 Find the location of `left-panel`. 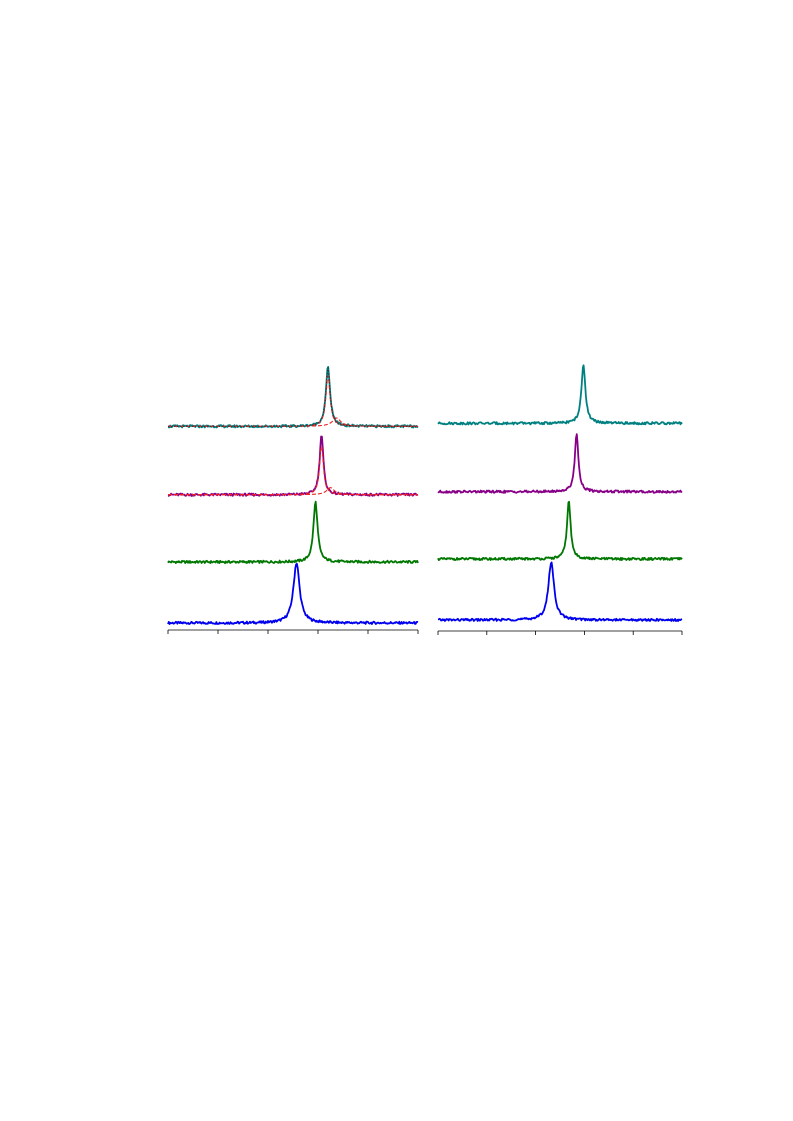

left-panel is located at coordinates (293, 499).